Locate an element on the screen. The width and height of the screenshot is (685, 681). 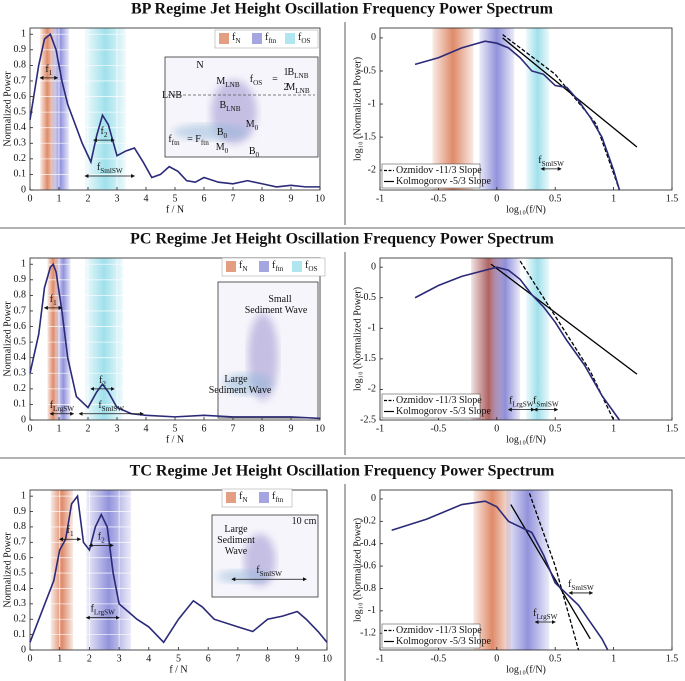
y-tick-label: 0.4 is located at coordinates (20, 588).